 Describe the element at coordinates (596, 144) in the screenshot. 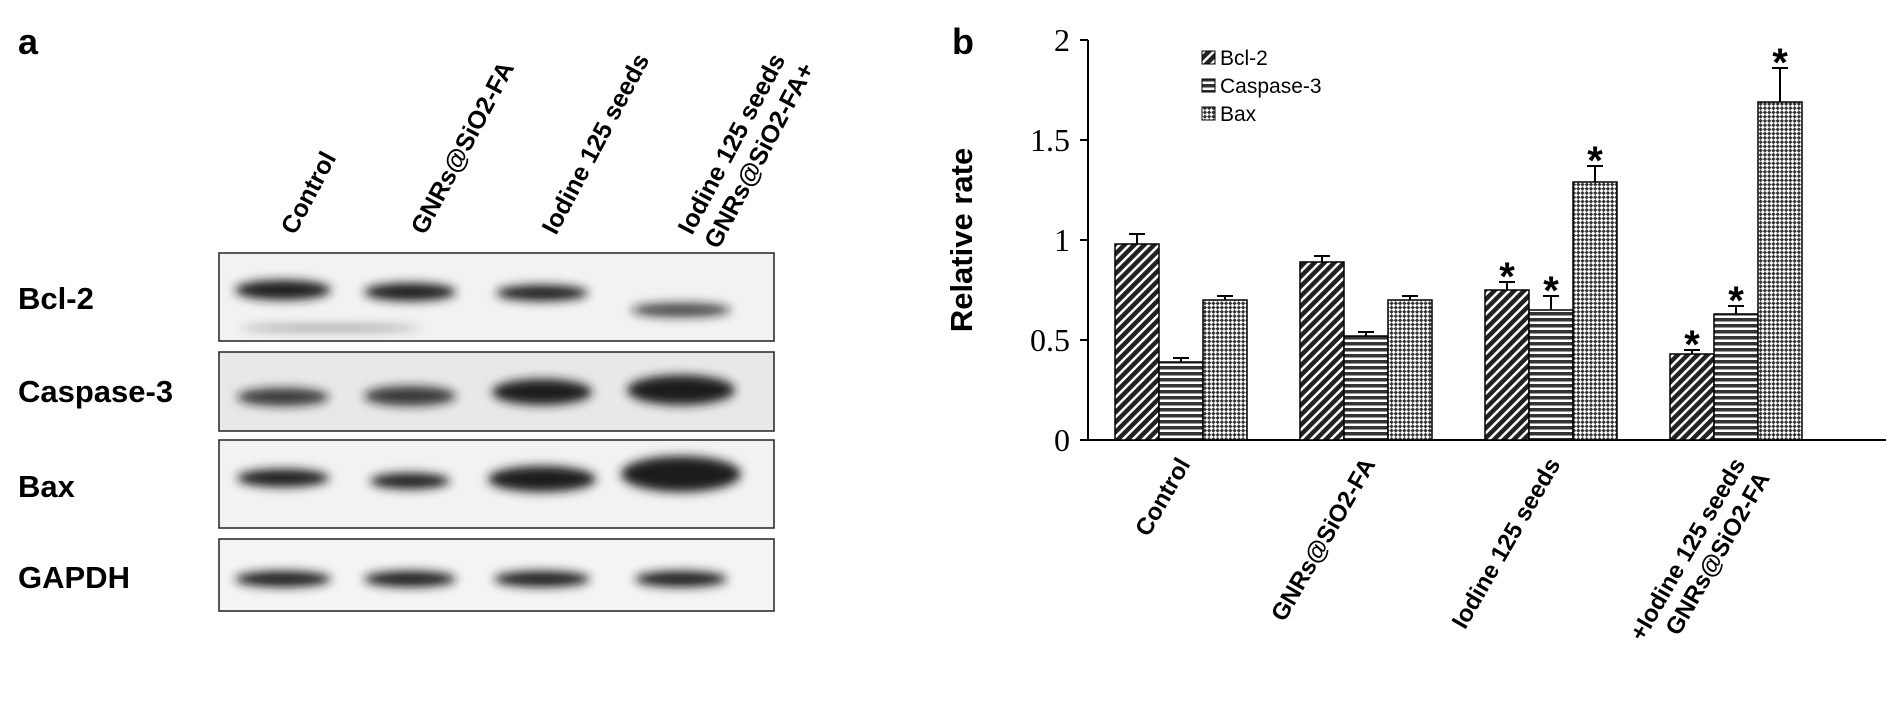

I see `lane-label: Iodine 125 seeds` at that location.